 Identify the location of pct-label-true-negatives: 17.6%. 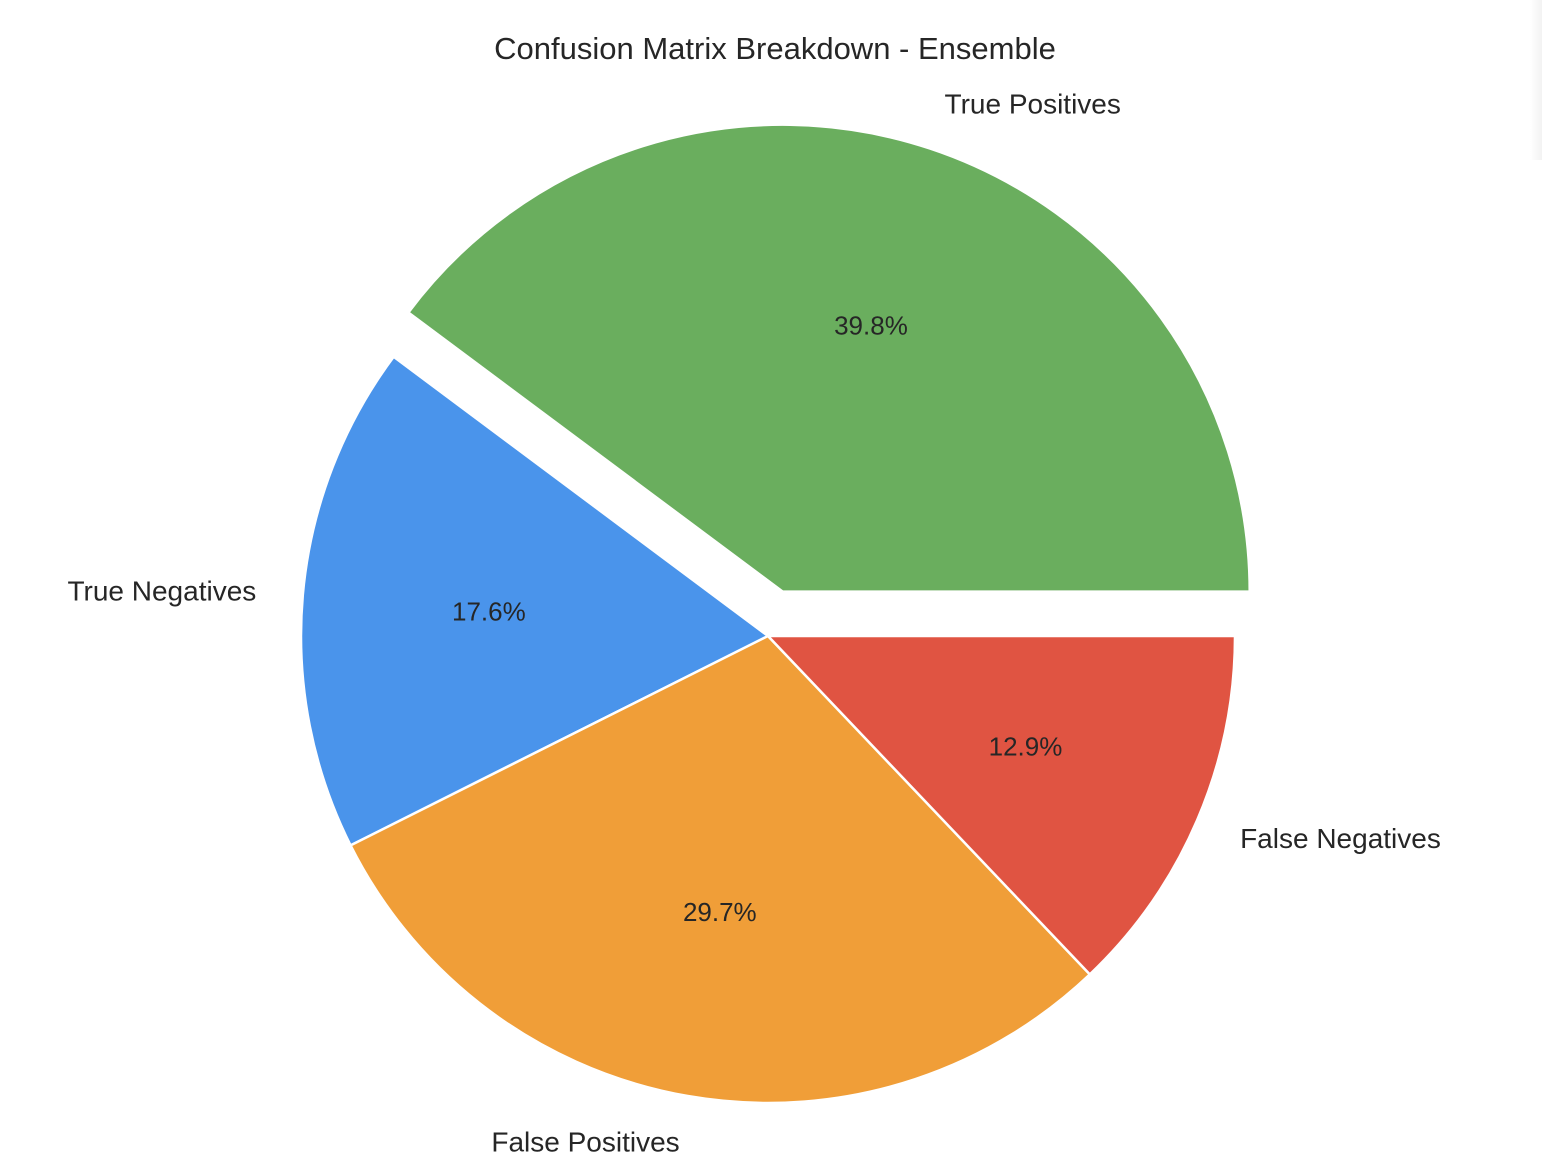
(489, 611).